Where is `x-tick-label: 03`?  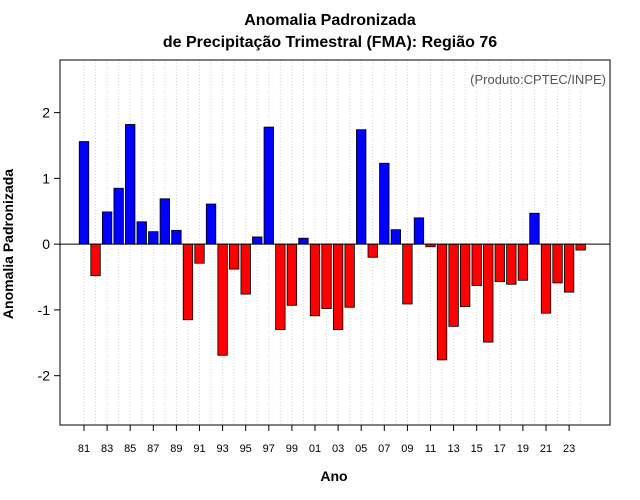 x-tick-label: 03 is located at coordinates (338, 449).